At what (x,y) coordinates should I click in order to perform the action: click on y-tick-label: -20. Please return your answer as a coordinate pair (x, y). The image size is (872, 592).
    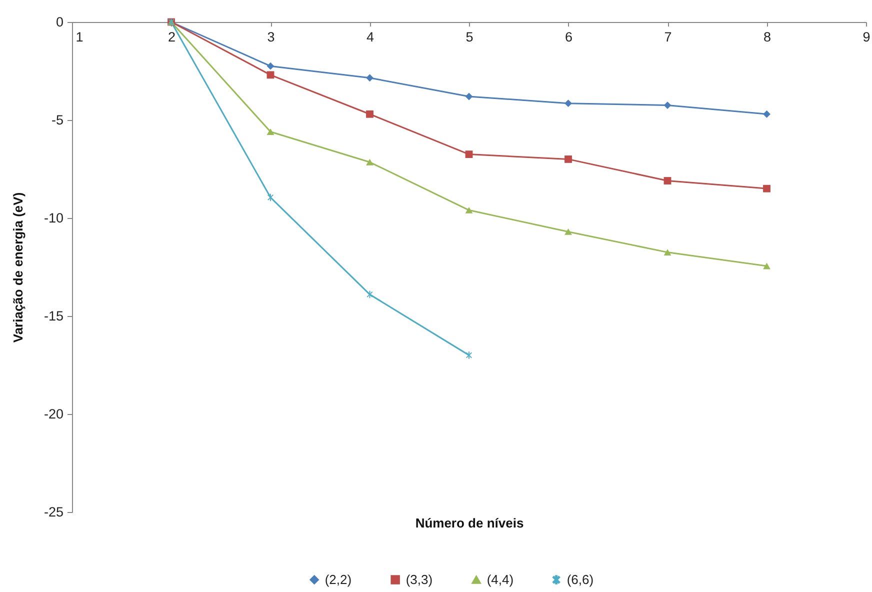
    Looking at the image, I should click on (54, 414).